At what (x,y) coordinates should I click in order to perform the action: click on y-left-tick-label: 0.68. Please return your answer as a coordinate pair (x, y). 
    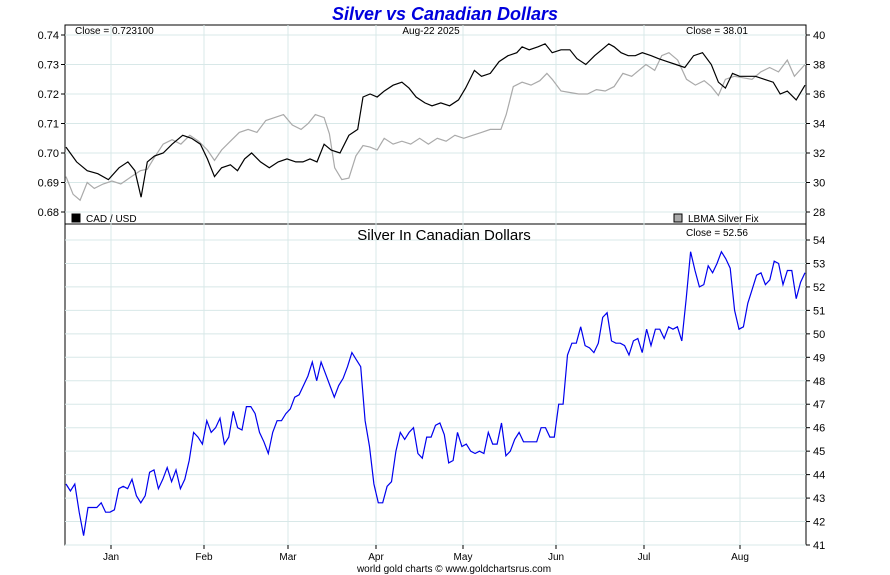
    Looking at the image, I should click on (48, 213).